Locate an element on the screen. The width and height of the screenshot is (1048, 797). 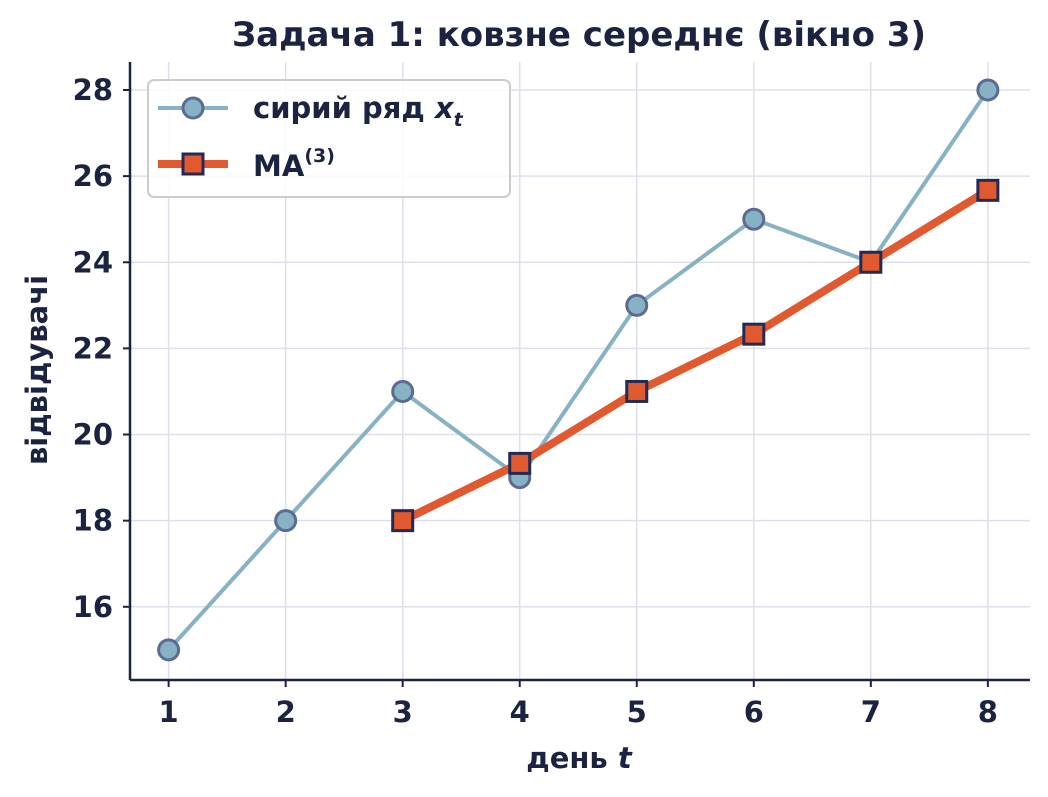
x-tick-label: 3 is located at coordinates (403, 712).